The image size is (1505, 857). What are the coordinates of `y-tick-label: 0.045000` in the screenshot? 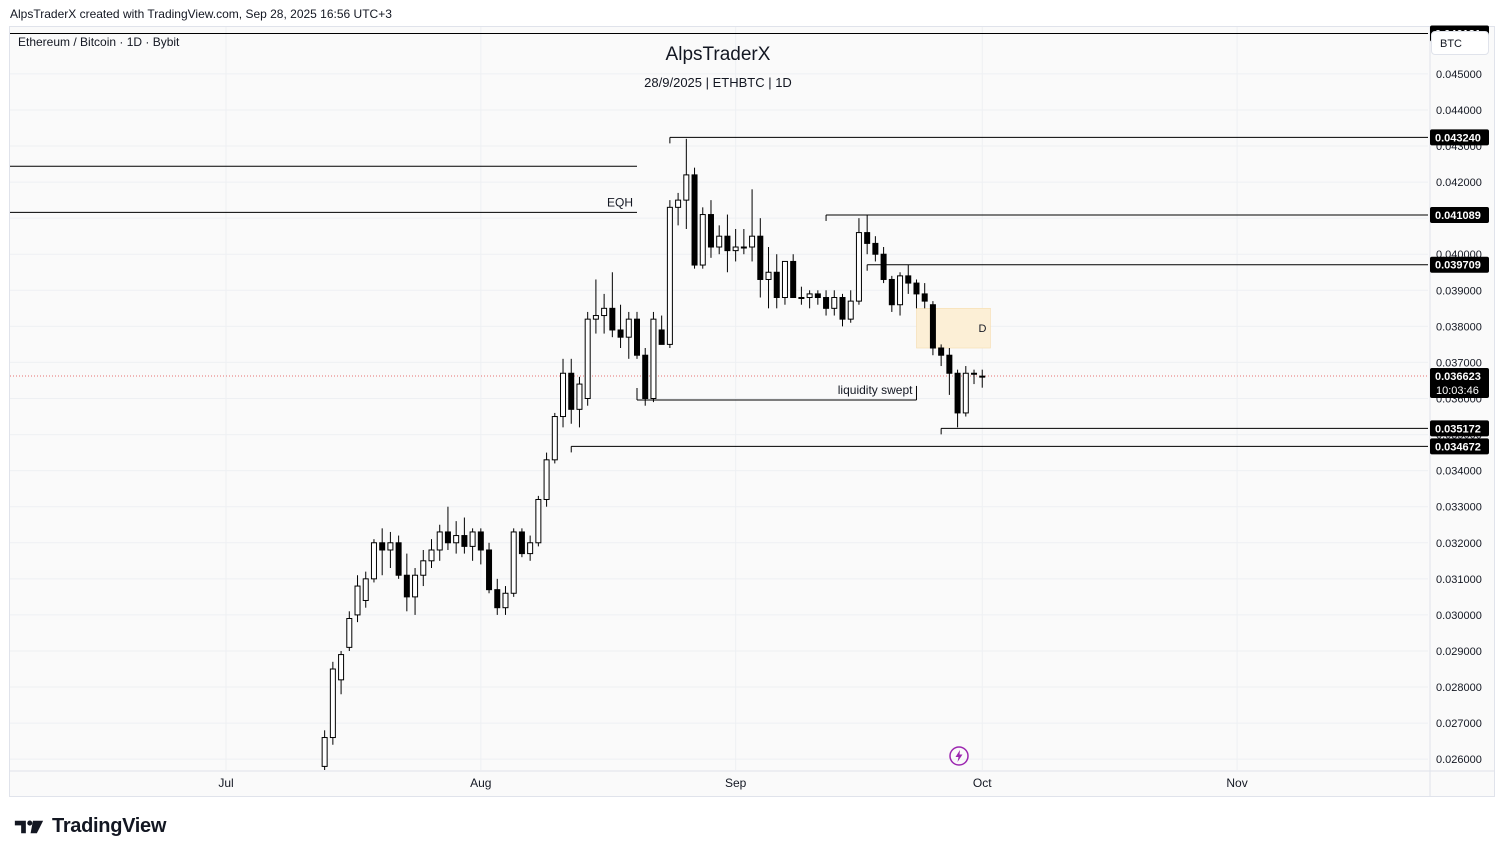 It's located at (1459, 75).